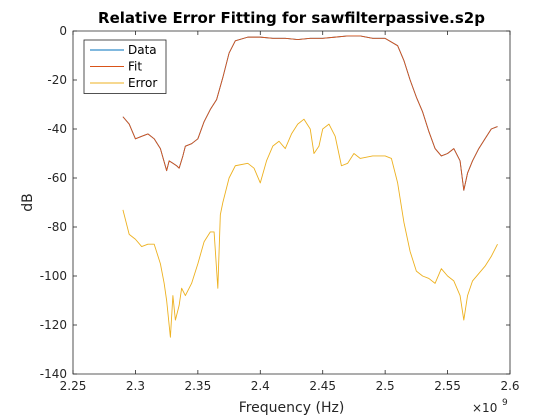 The height and width of the screenshot is (420, 560). What do you see at coordinates (509, 386) in the screenshot?
I see `x-tick-label: 2.6` at bounding box center [509, 386].